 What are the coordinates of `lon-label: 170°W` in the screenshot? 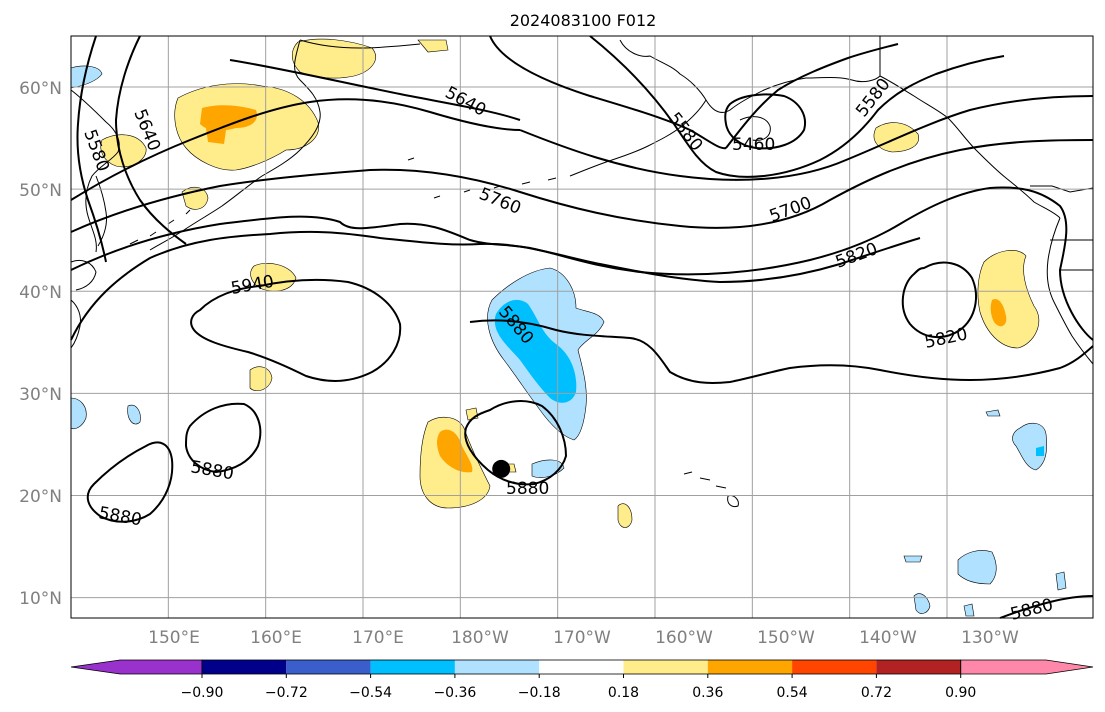 It's located at (582, 638).